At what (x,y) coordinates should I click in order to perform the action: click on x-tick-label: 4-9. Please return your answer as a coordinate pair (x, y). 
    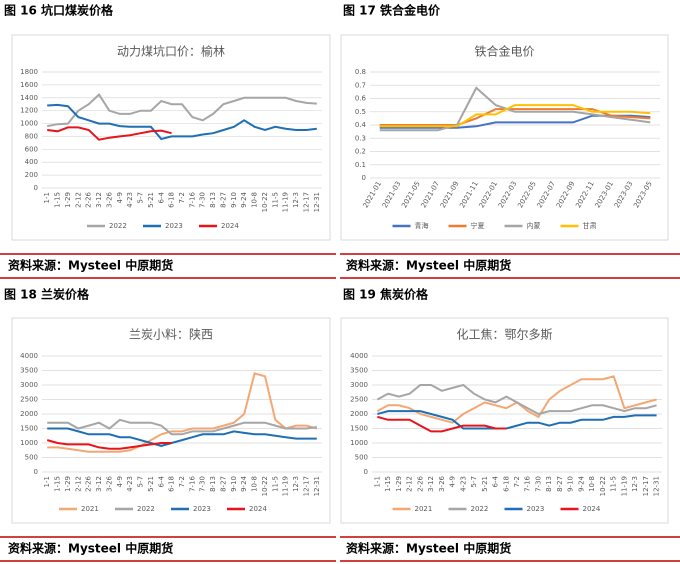
    Looking at the image, I should click on (120, 481).